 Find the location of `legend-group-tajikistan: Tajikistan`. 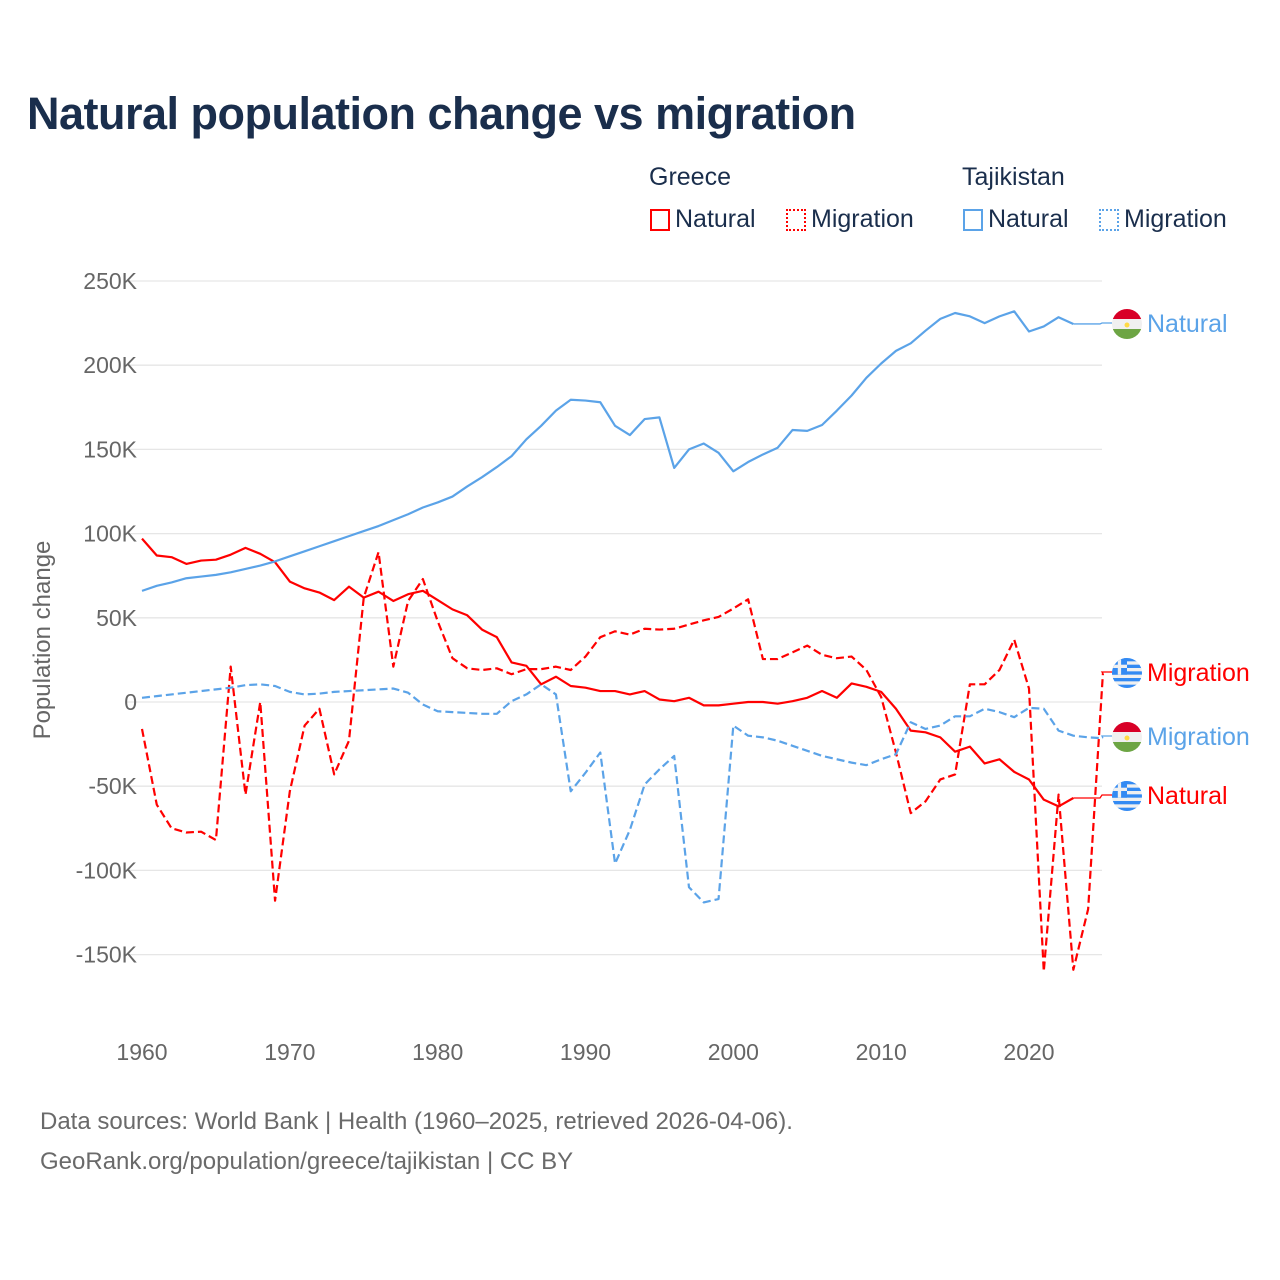

legend-group-tajikistan: Tajikistan is located at coordinates (1013, 177).